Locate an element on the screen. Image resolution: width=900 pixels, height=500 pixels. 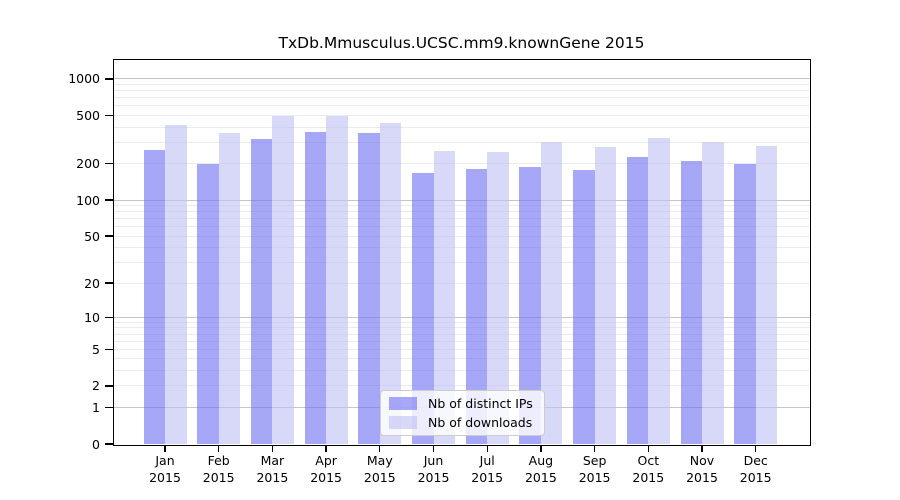
legend-label-downloads: Nb of downloads is located at coordinates (480, 422).